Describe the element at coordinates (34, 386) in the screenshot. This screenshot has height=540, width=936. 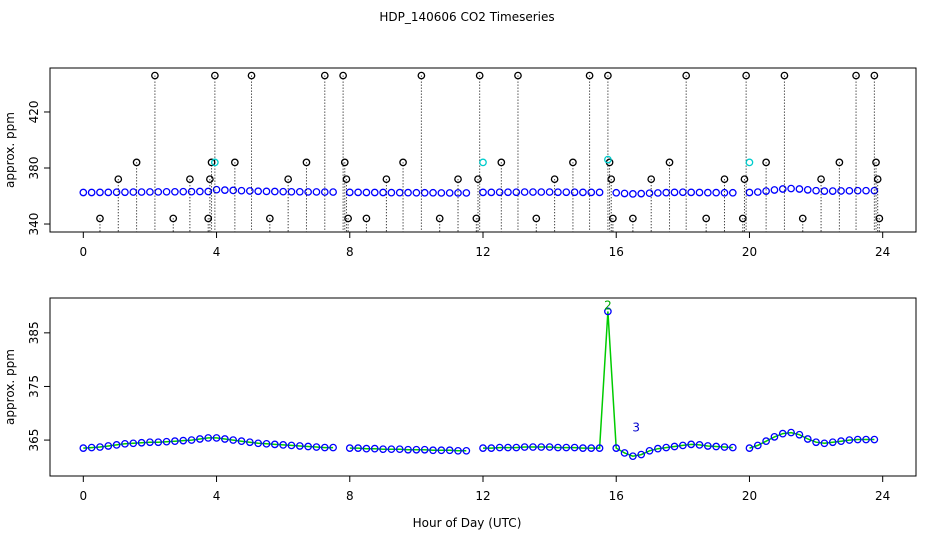
I see `y-tick-label: 375` at that location.